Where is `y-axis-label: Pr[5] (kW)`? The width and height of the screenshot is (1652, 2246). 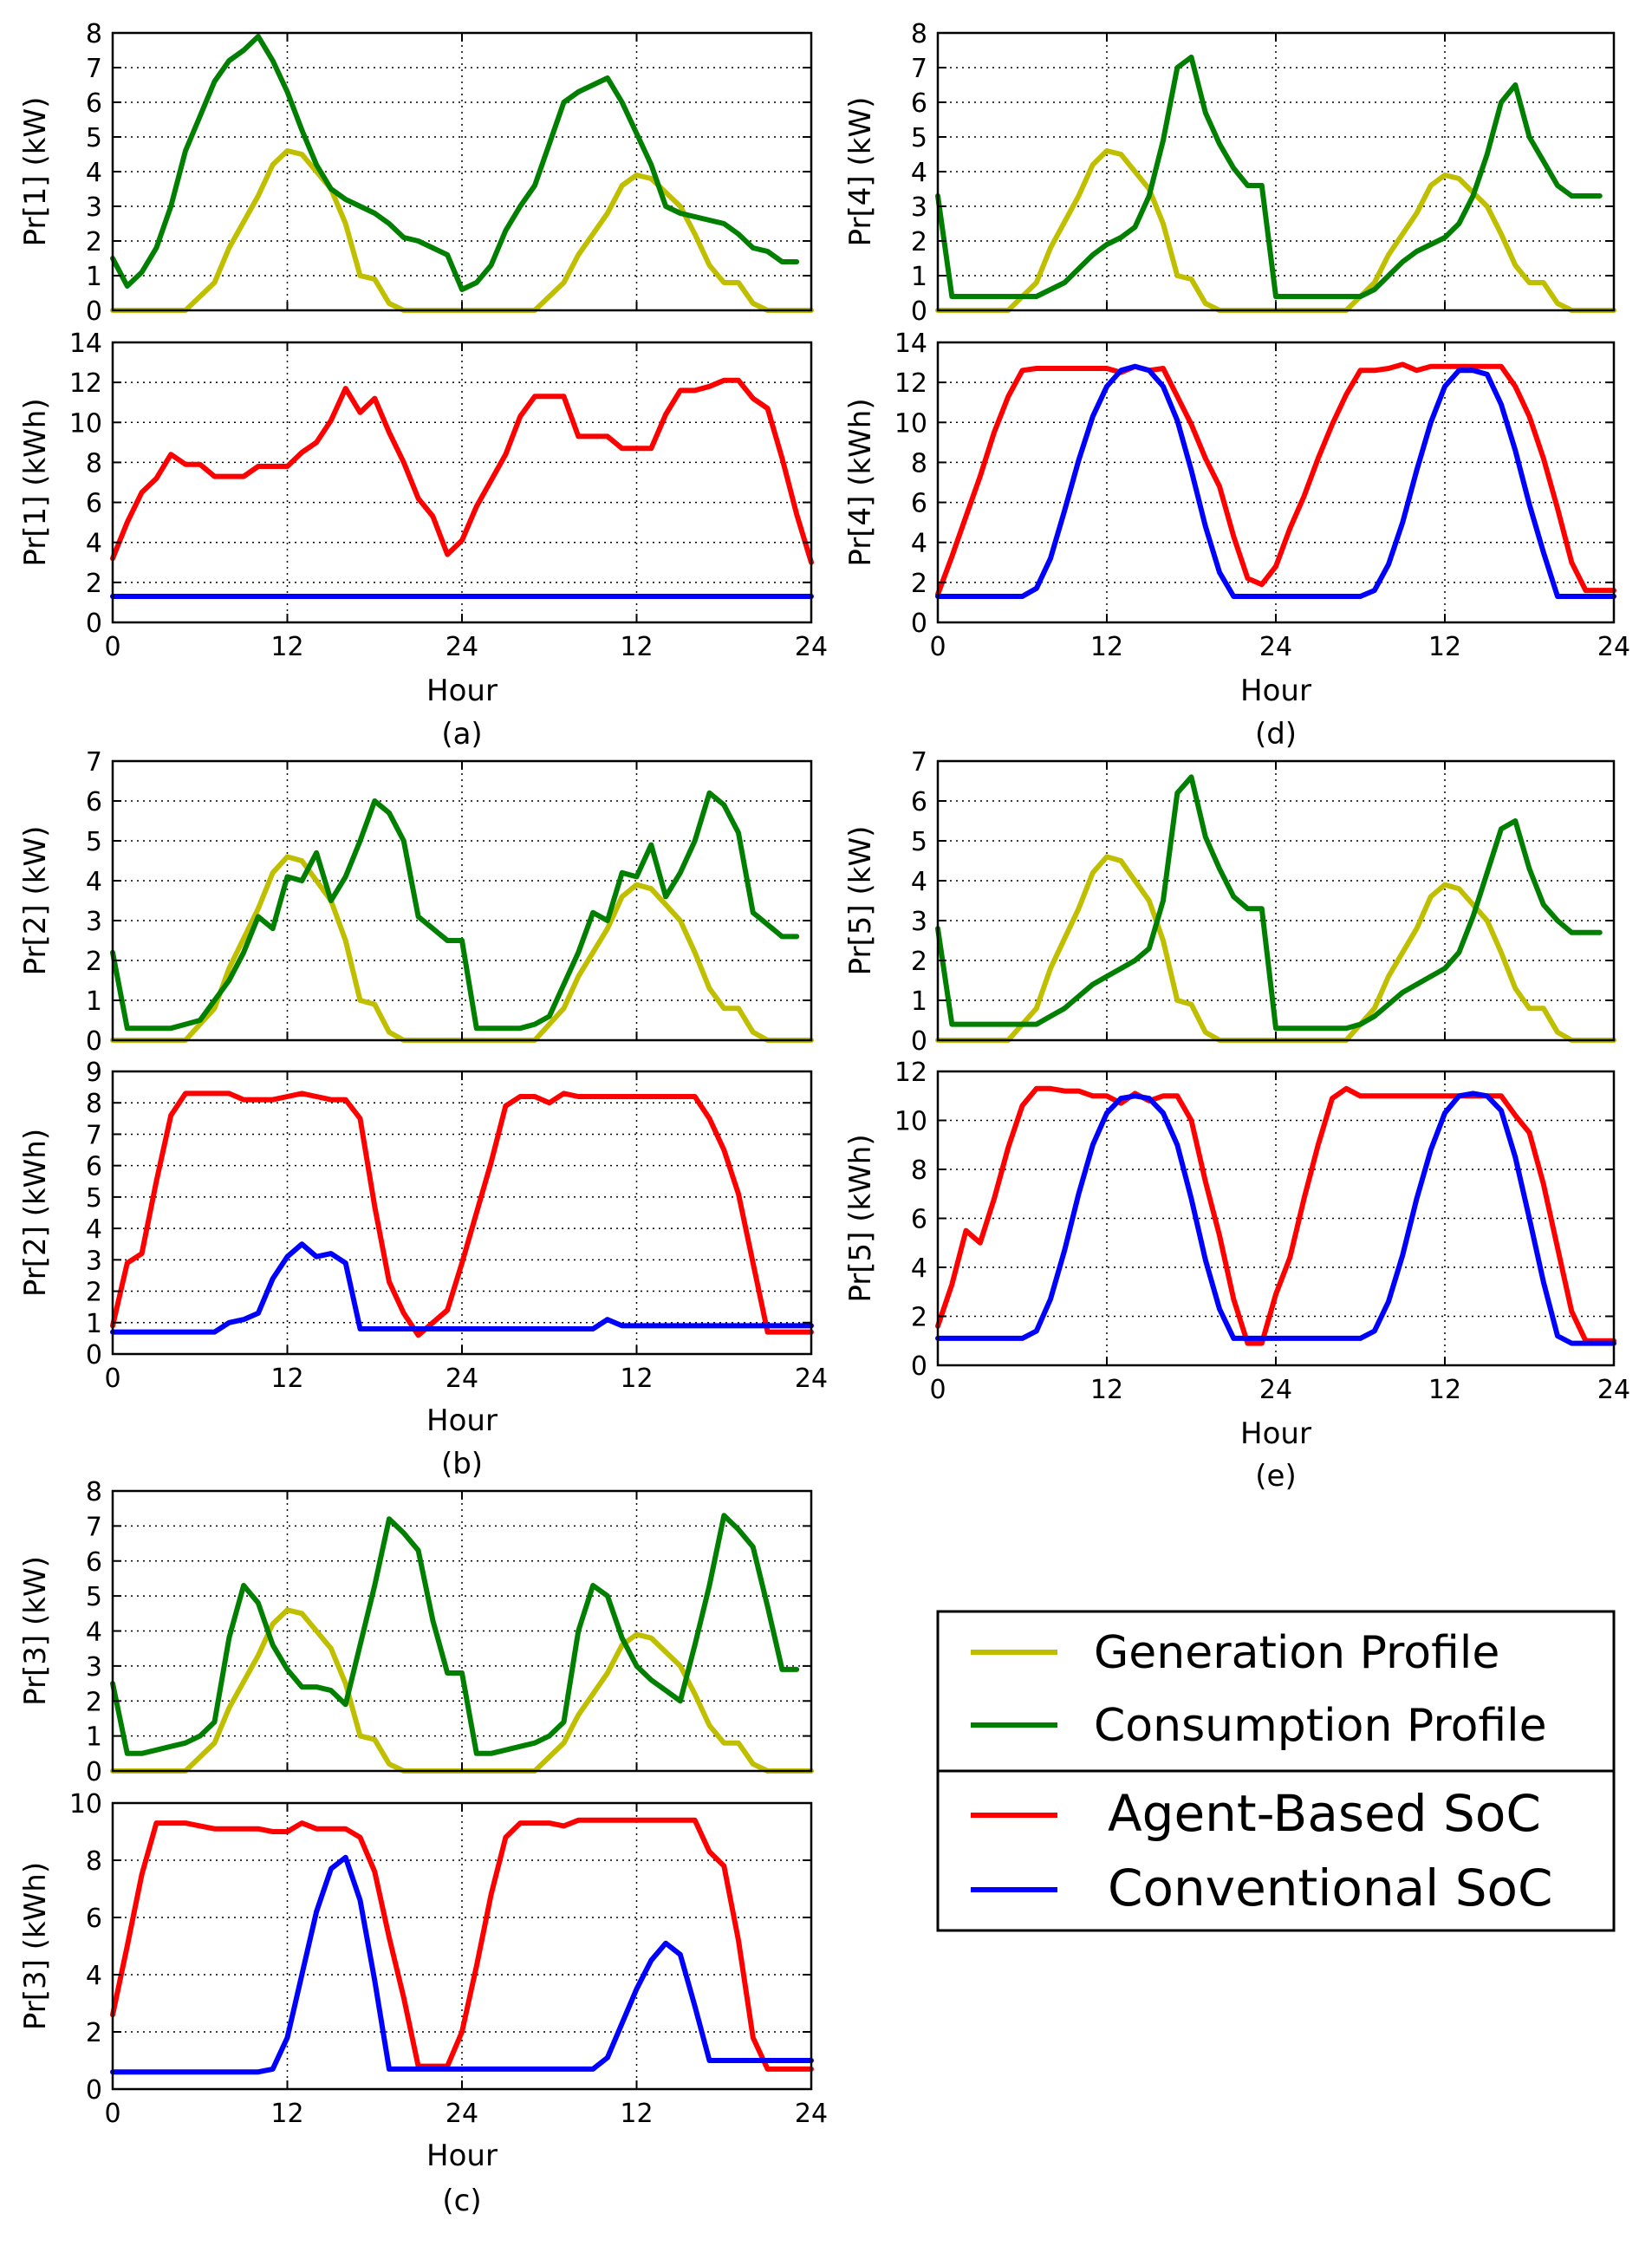 y-axis-label: Pr[5] (kW) is located at coordinates (860, 901).